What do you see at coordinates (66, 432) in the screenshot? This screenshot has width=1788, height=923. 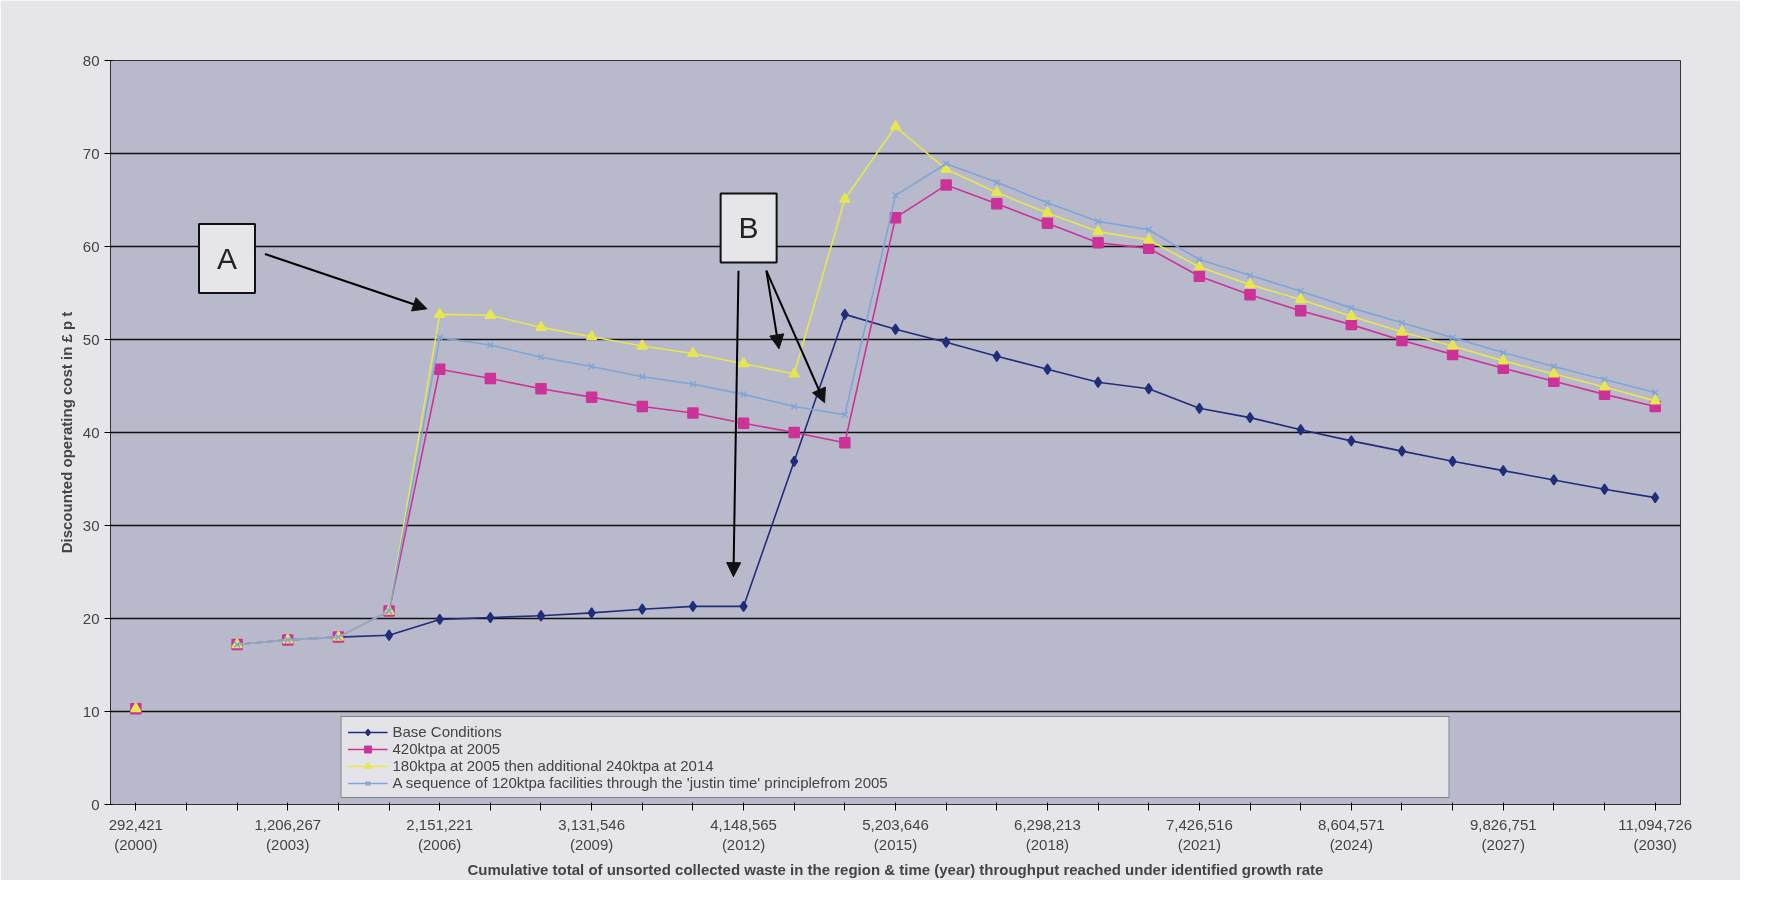 I see `y-axis-title: Discounted operating cost in £ p t` at bounding box center [66, 432].